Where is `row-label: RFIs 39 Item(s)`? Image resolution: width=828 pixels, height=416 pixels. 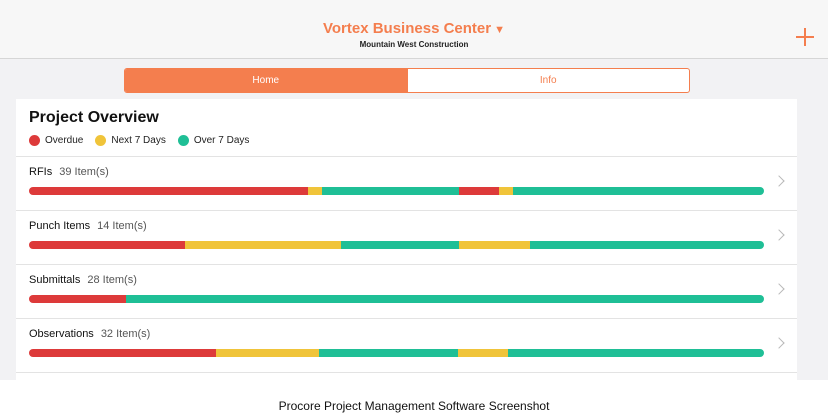
row-label: RFIs 39 Item(s) is located at coordinates (69, 172).